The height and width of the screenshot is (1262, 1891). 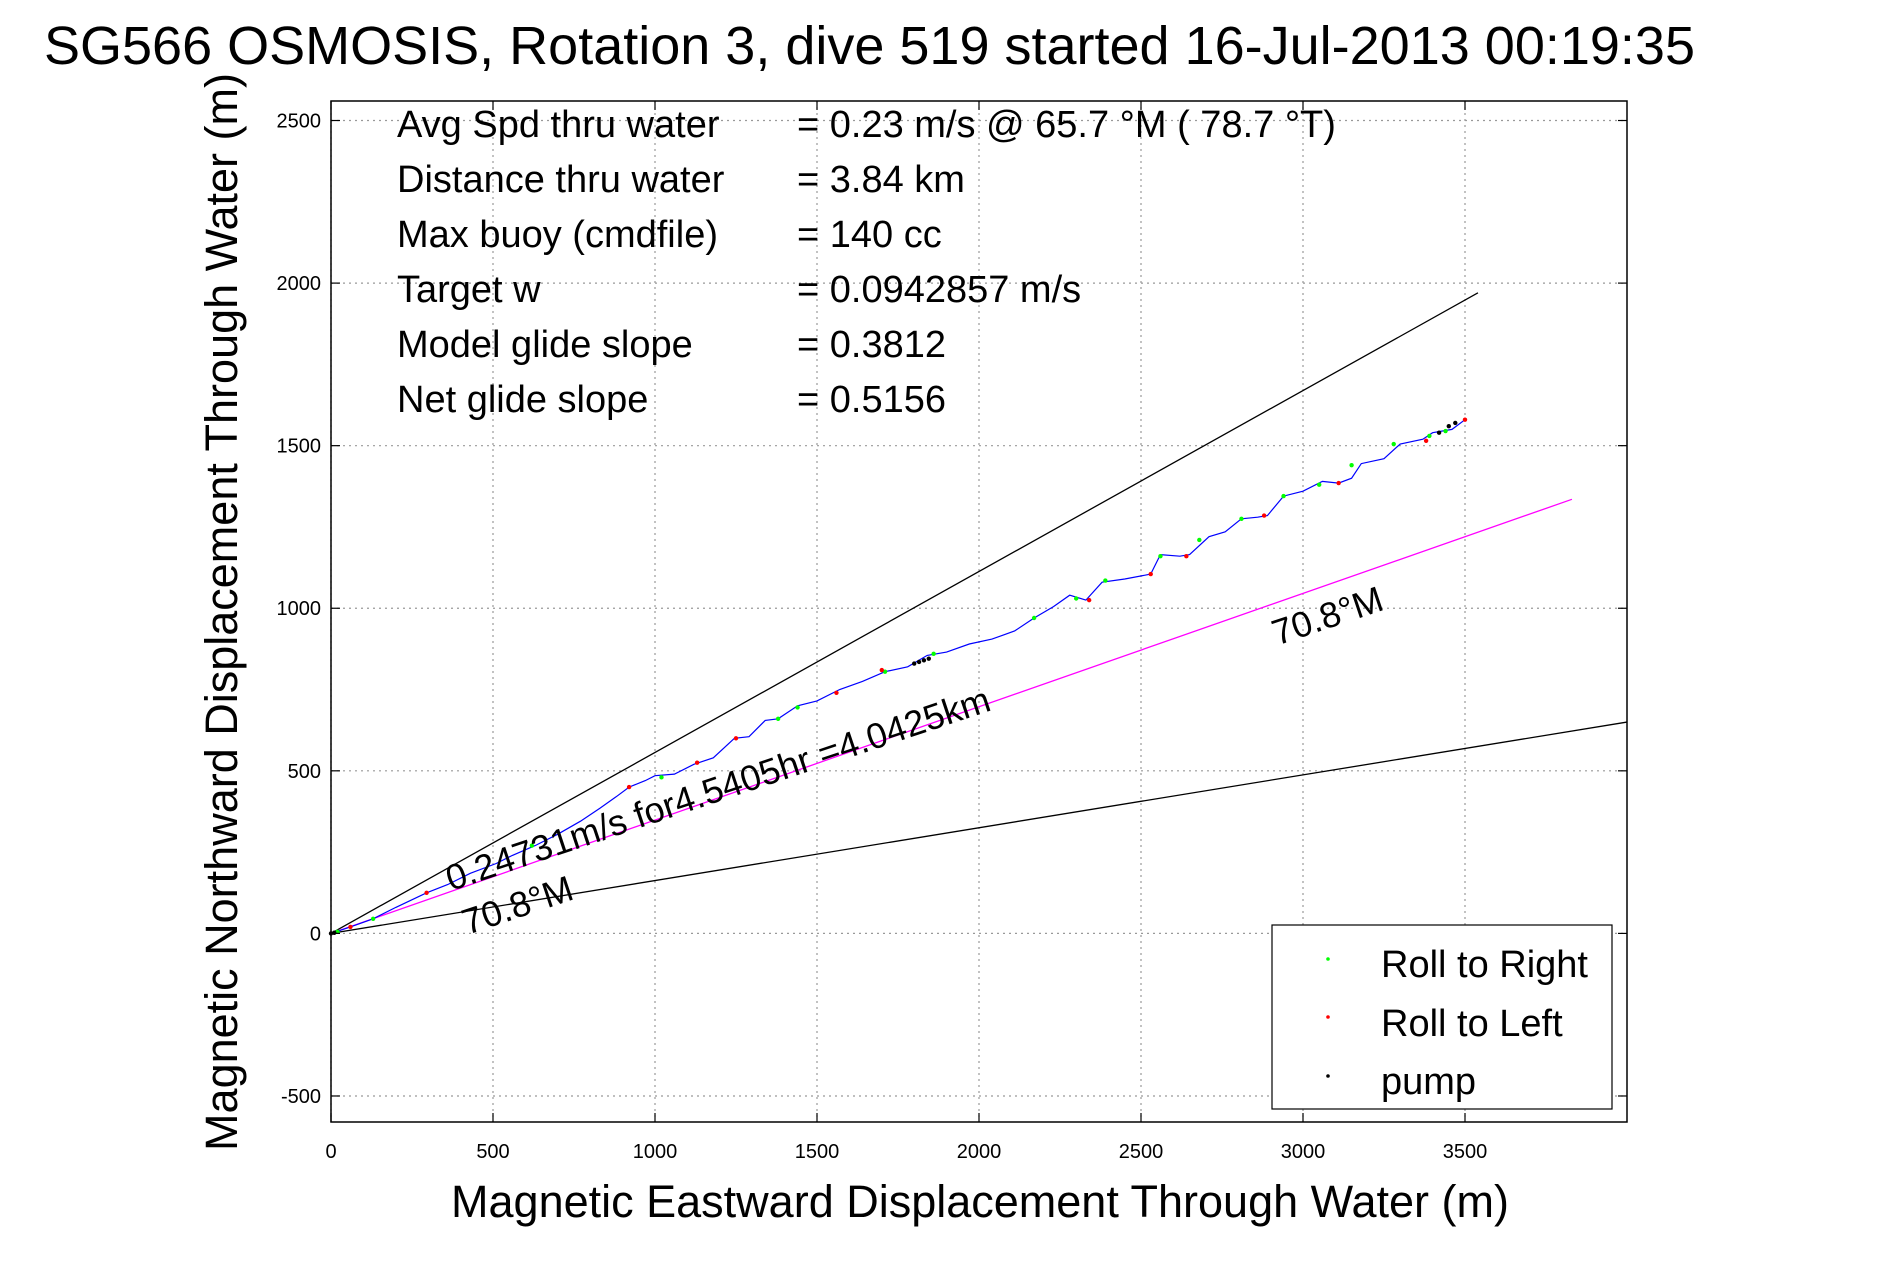 I want to click on stat-label-2: Max buoy (cmdfile), so click(x=557, y=235).